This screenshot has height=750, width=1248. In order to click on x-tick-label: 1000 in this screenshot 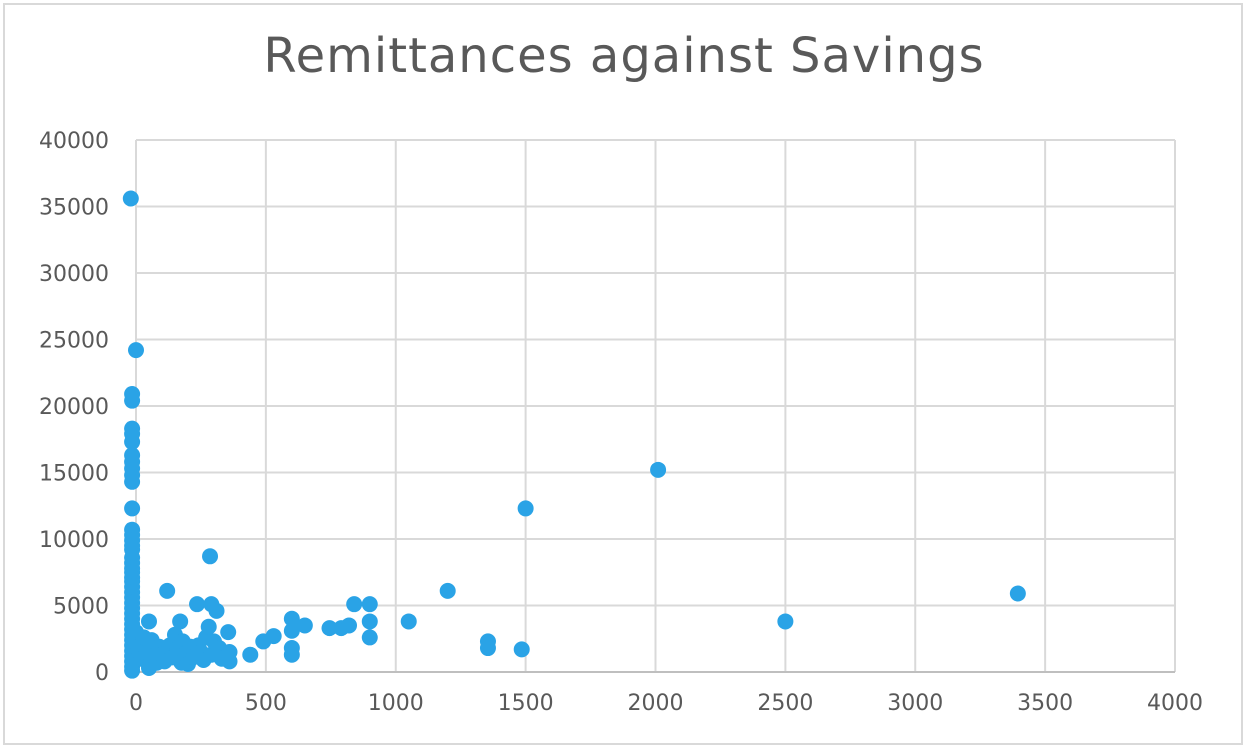, I will do `click(396, 703)`.